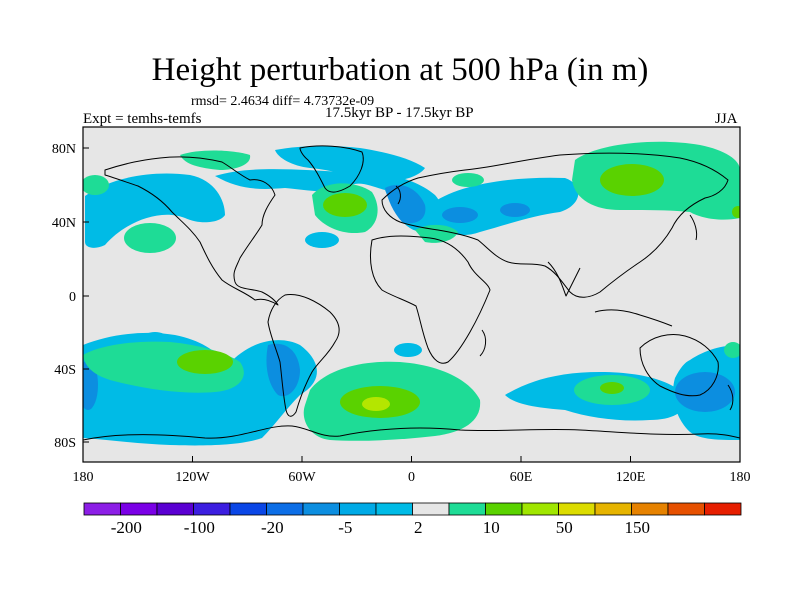  Describe the element at coordinates (521, 477) in the screenshot. I see `lon-label-60e: 60E` at that location.